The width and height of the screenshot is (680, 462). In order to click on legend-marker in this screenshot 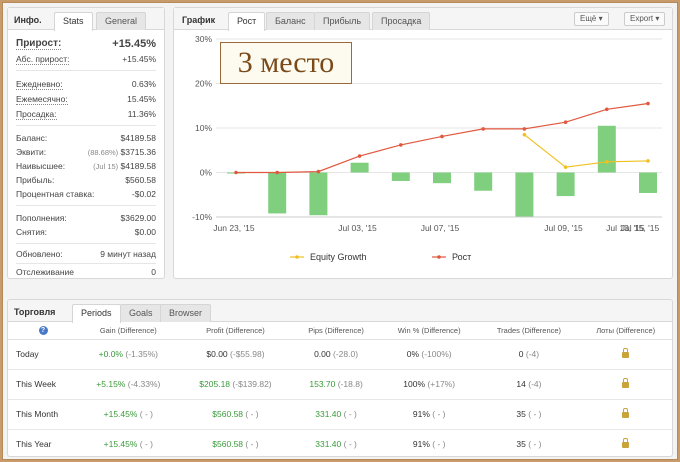, I will do `click(297, 257)`.